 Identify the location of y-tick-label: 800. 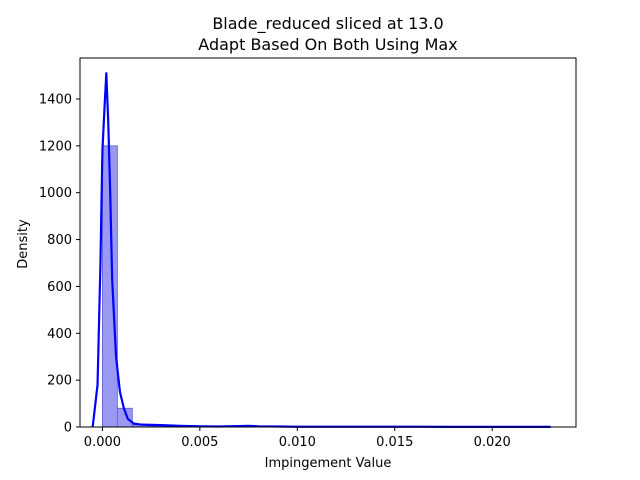
(59, 240).